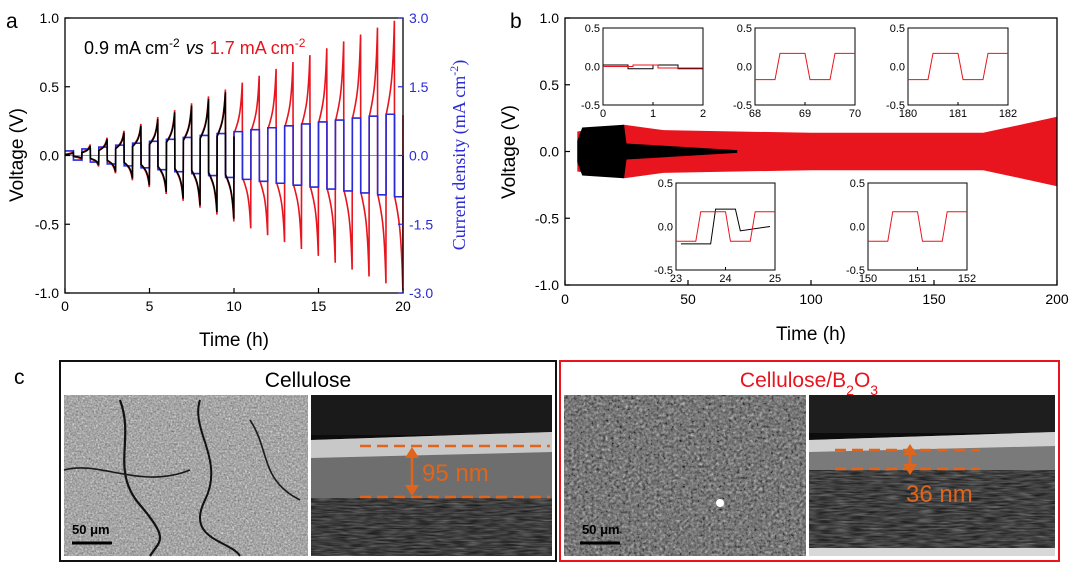 Image resolution: width=1080 pixels, height=573 pixels. Describe the element at coordinates (421, 293) in the screenshot. I see `y2-tick-label: -3.0` at that location.